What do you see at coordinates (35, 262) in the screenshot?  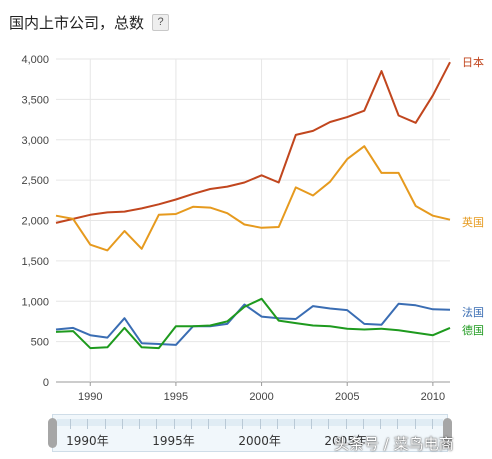 I see `y-tick-label: 1,500` at bounding box center [35, 262].